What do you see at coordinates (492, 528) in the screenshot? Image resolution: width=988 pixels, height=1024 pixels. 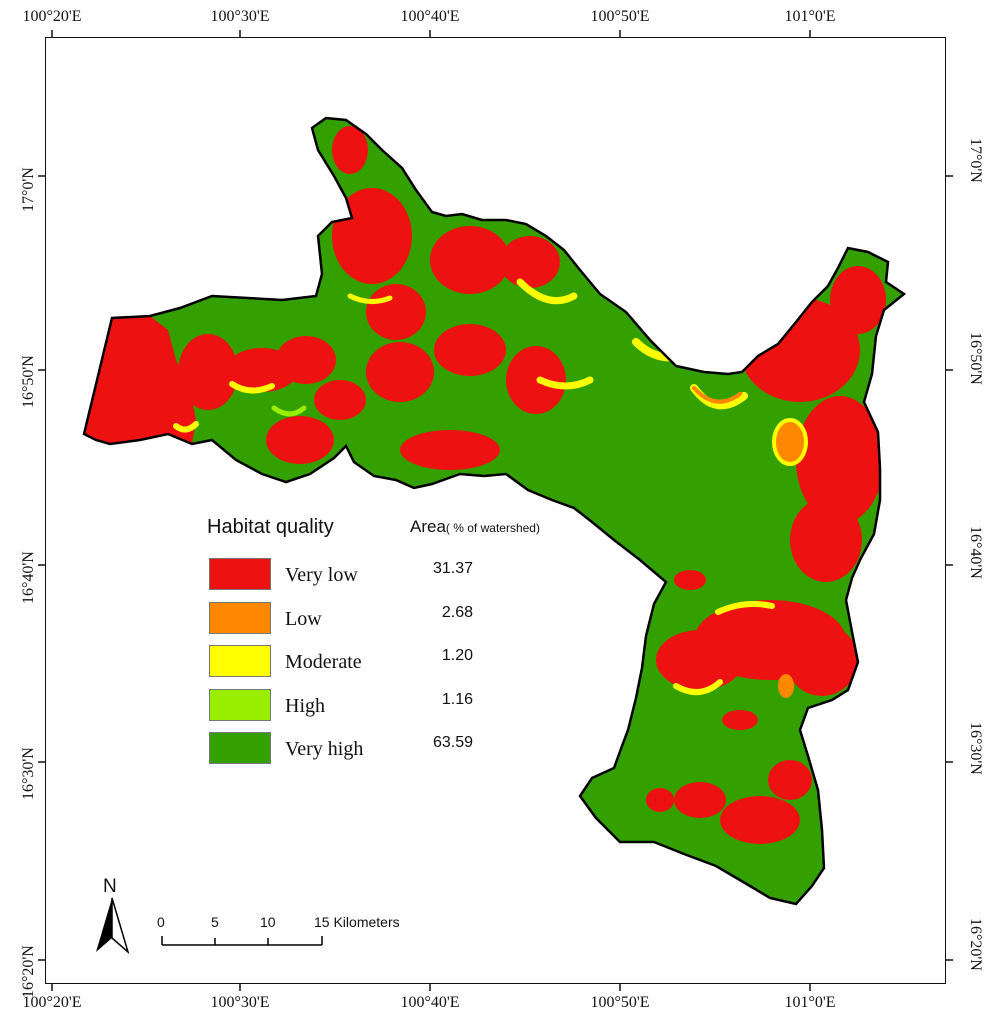 I see `area-unit-text: ( % of watershed)` at bounding box center [492, 528].